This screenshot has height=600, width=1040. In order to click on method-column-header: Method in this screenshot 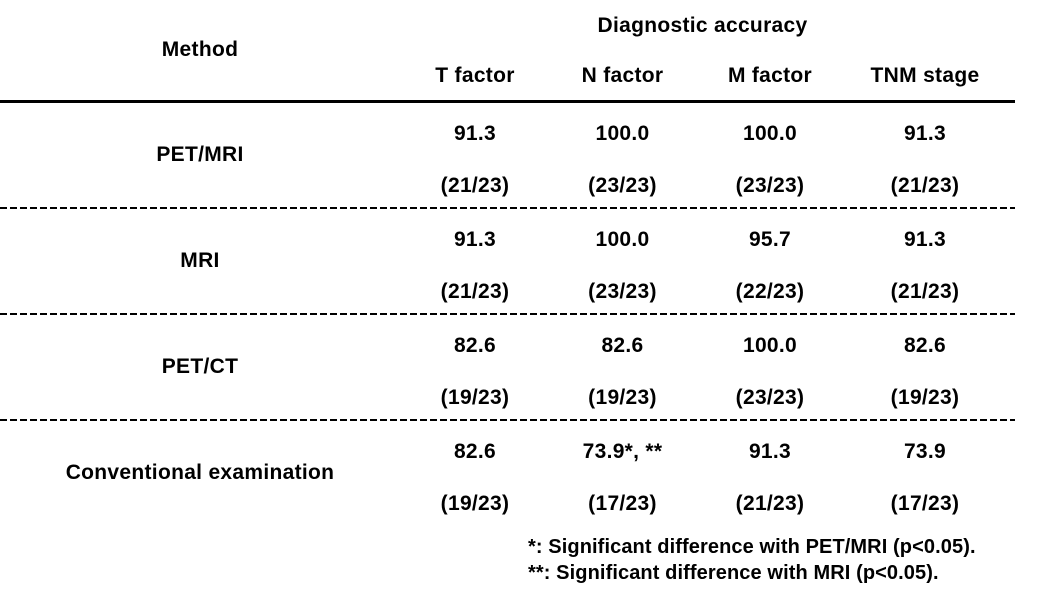, I will do `click(200, 49)`.